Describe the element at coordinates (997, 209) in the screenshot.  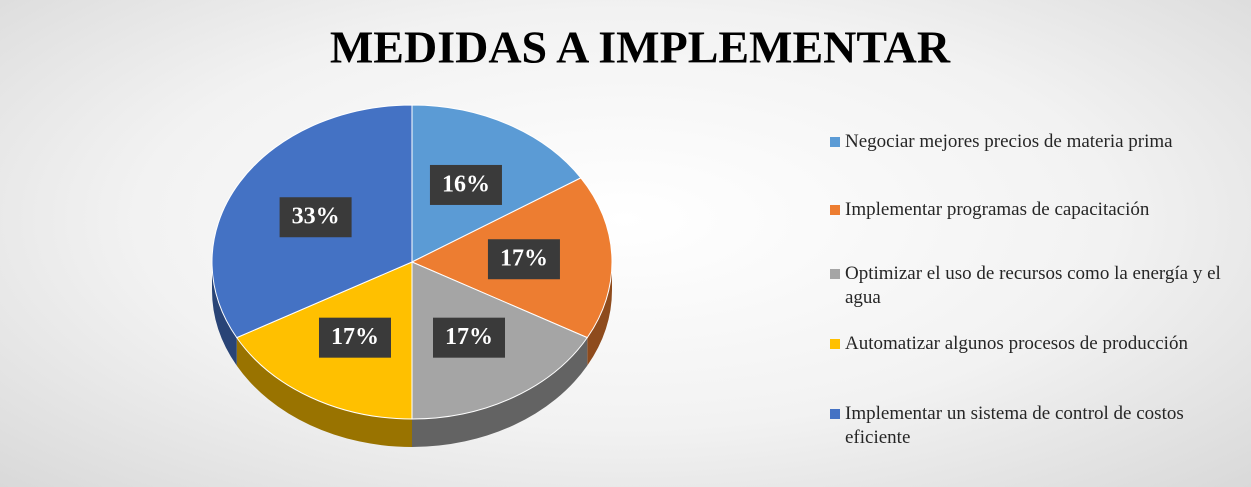
I see `legend-label: Implementar programas de capacitación` at that location.